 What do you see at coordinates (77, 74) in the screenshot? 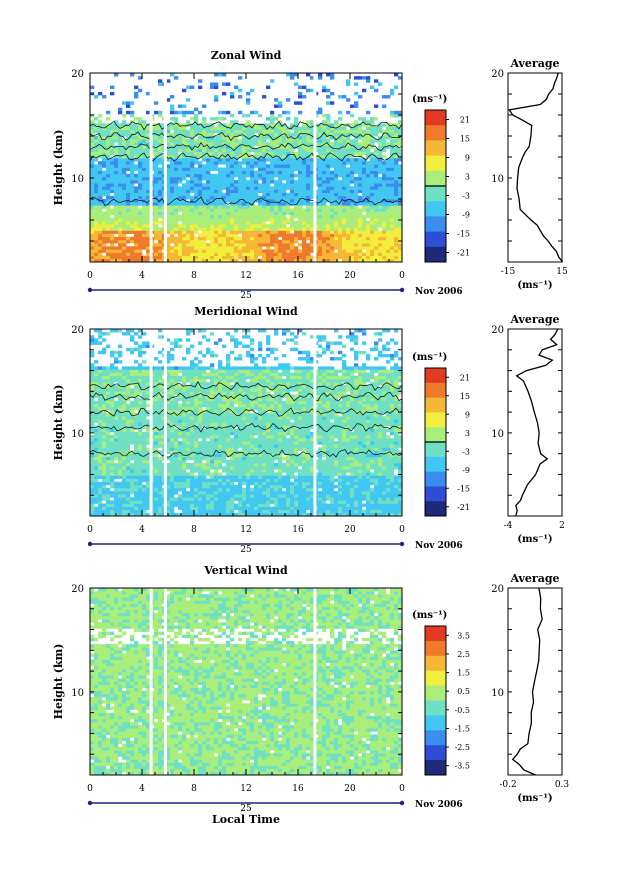
I see `y-tick-label: 20` at bounding box center [77, 74].